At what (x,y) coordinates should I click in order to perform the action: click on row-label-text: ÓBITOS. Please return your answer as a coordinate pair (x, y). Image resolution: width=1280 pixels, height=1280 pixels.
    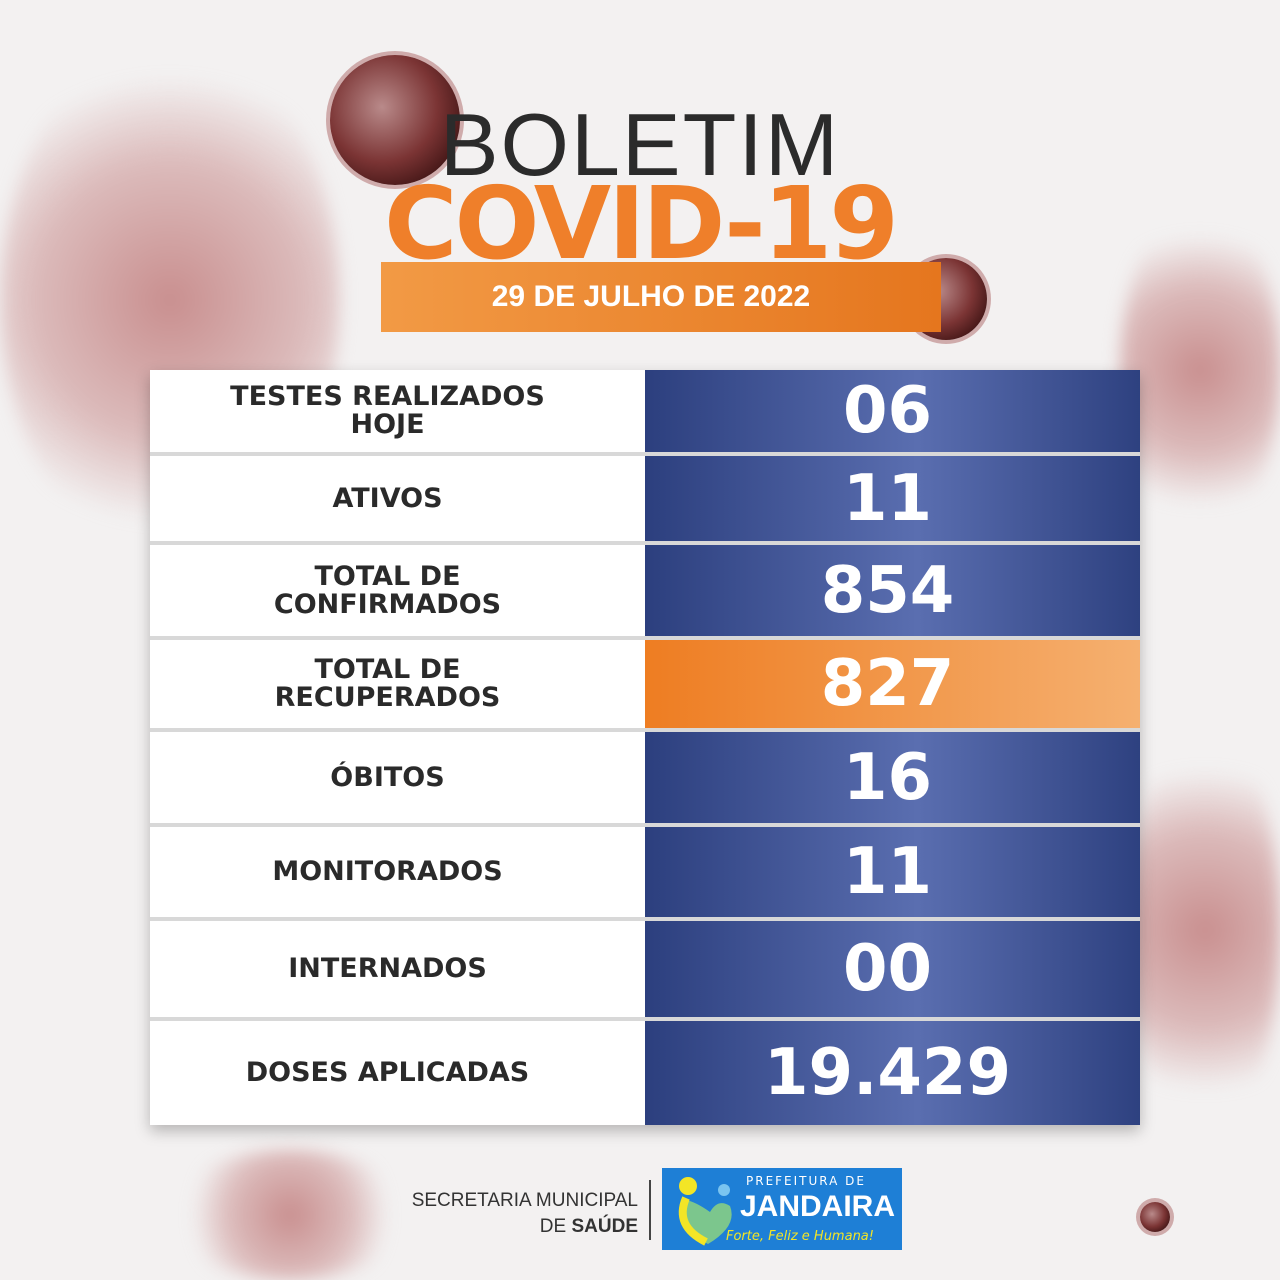
    Looking at the image, I should click on (387, 777).